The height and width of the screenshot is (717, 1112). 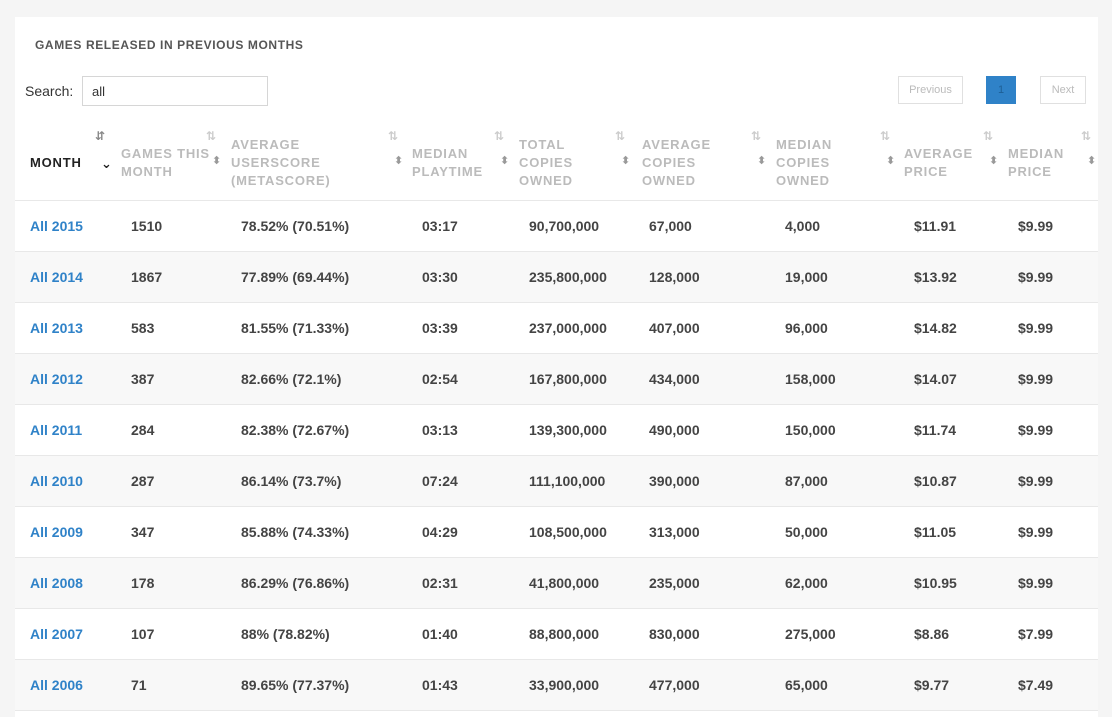 What do you see at coordinates (56, 634) in the screenshot?
I see `month-link: All 2007` at bounding box center [56, 634].